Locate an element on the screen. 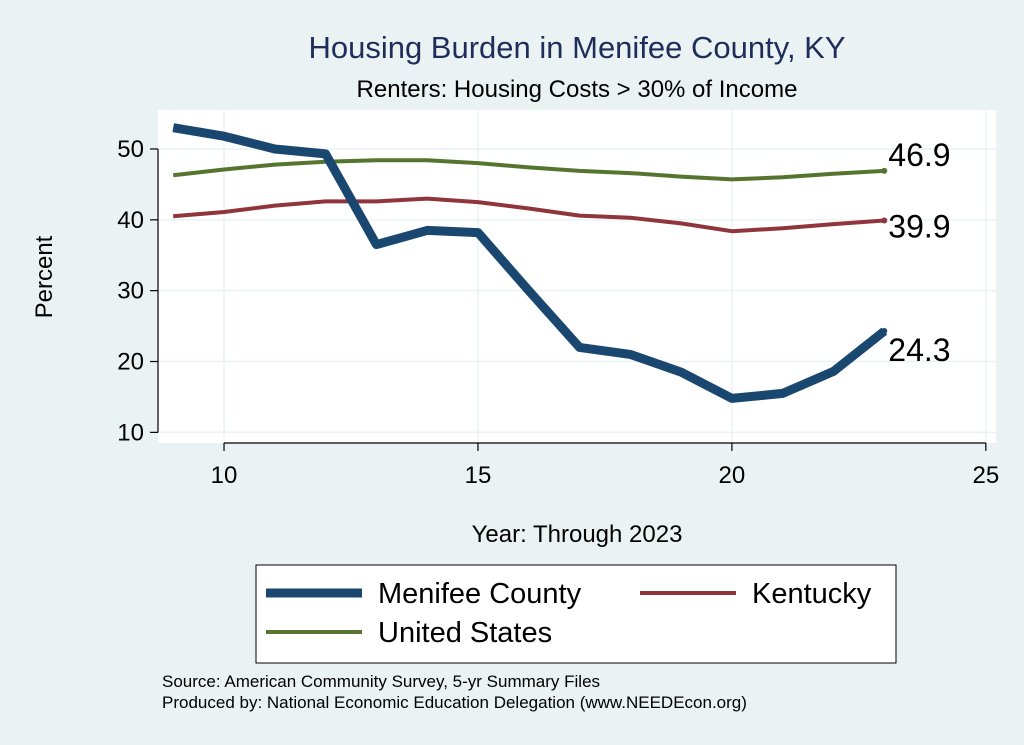 This screenshot has width=1024, height=745. x-tick-label: 25 is located at coordinates (985, 475).